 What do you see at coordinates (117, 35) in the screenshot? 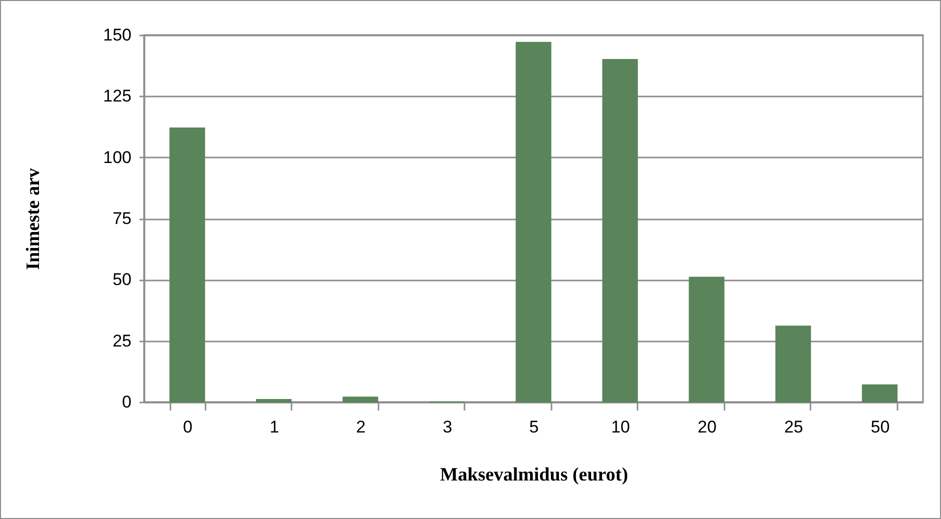
I see `y-tick-label: 150` at bounding box center [117, 35].